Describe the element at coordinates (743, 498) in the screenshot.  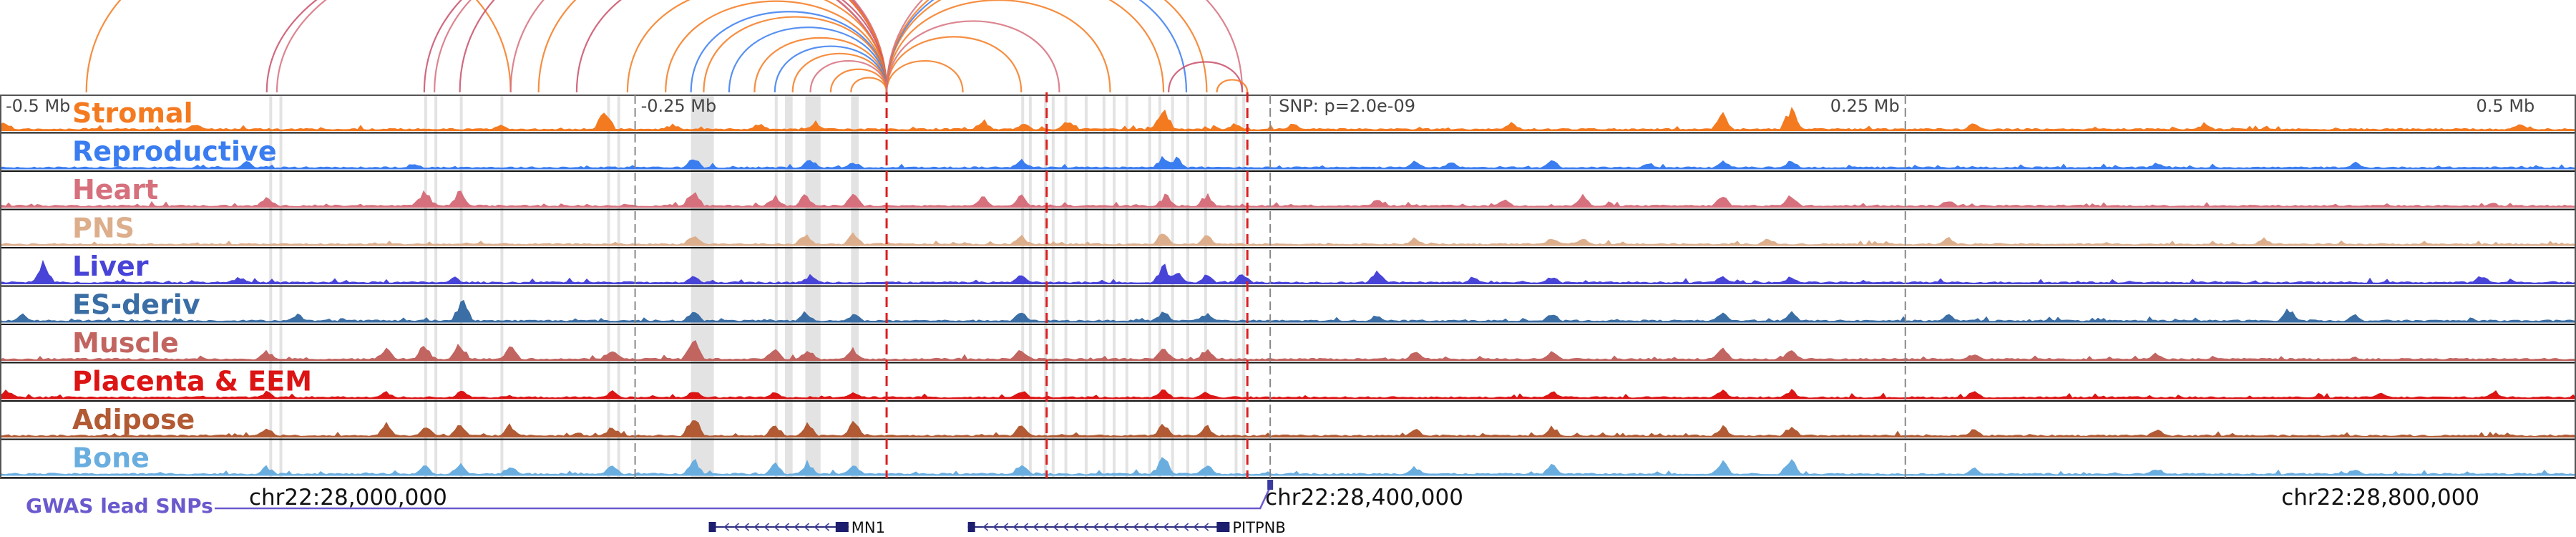
I see `gwas-snp-link` at that location.